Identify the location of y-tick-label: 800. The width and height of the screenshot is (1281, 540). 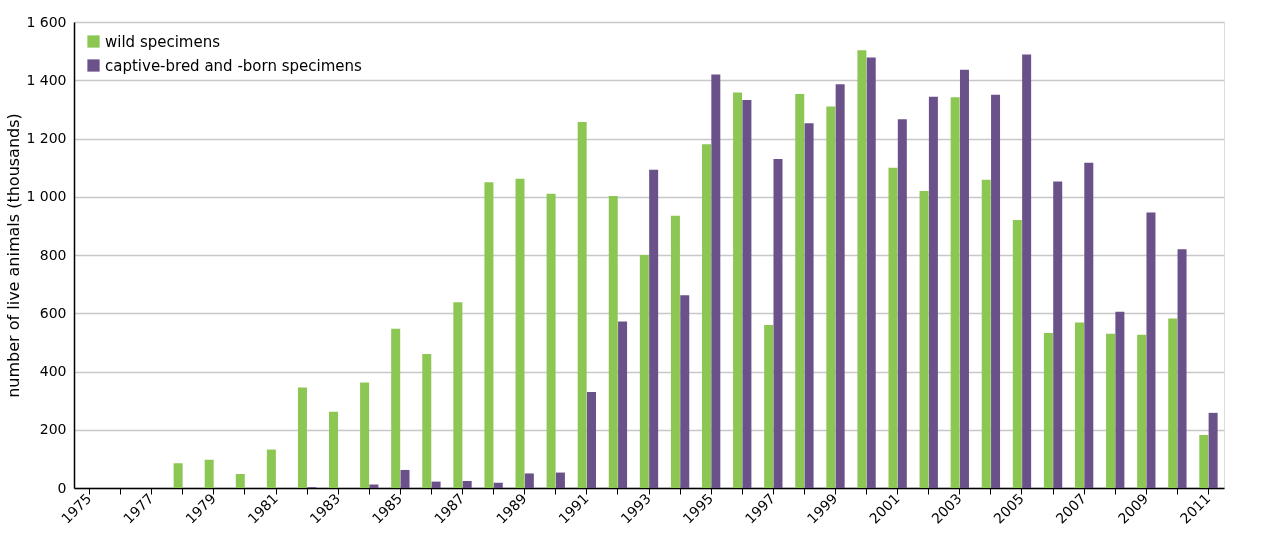
(53, 254).